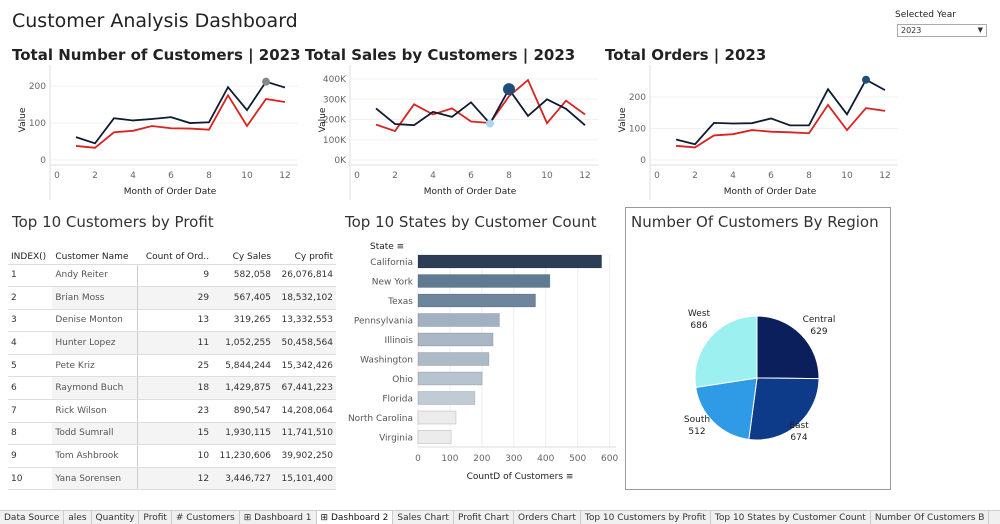  What do you see at coordinates (942, 30) in the screenshot?
I see `year-select: 2023 ▼` at bounding box center [942, 30].